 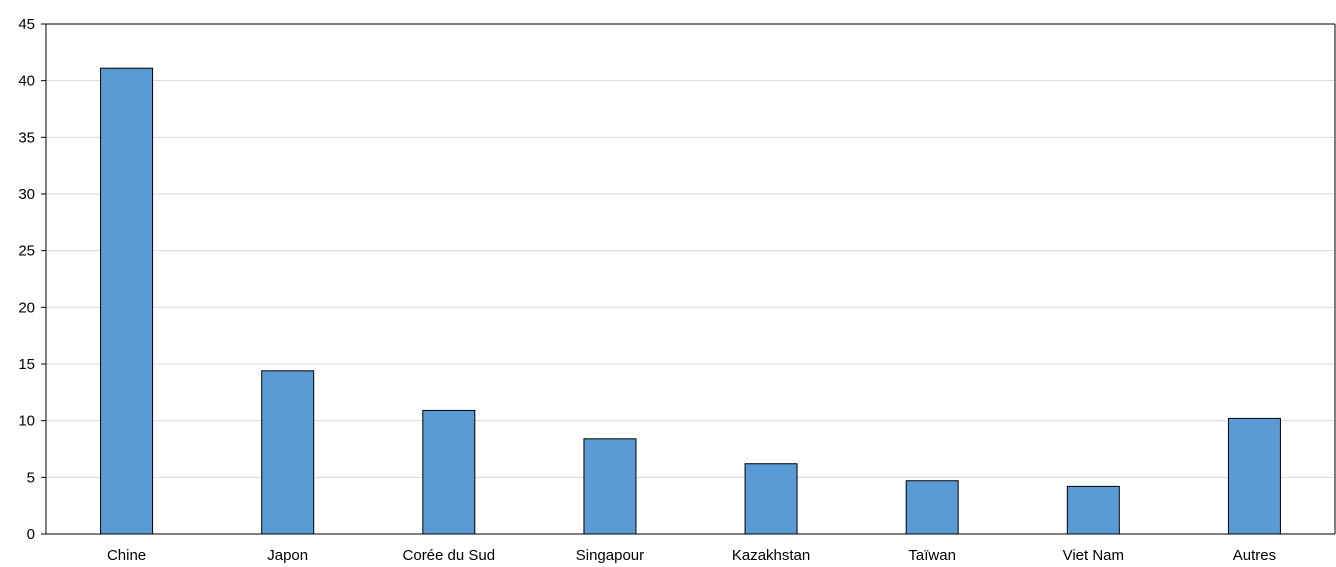 What do you see at coordinates (932, 555) in the screenshot?
I see `x-category-label: Taïwan` at bounding box center [932, 555].